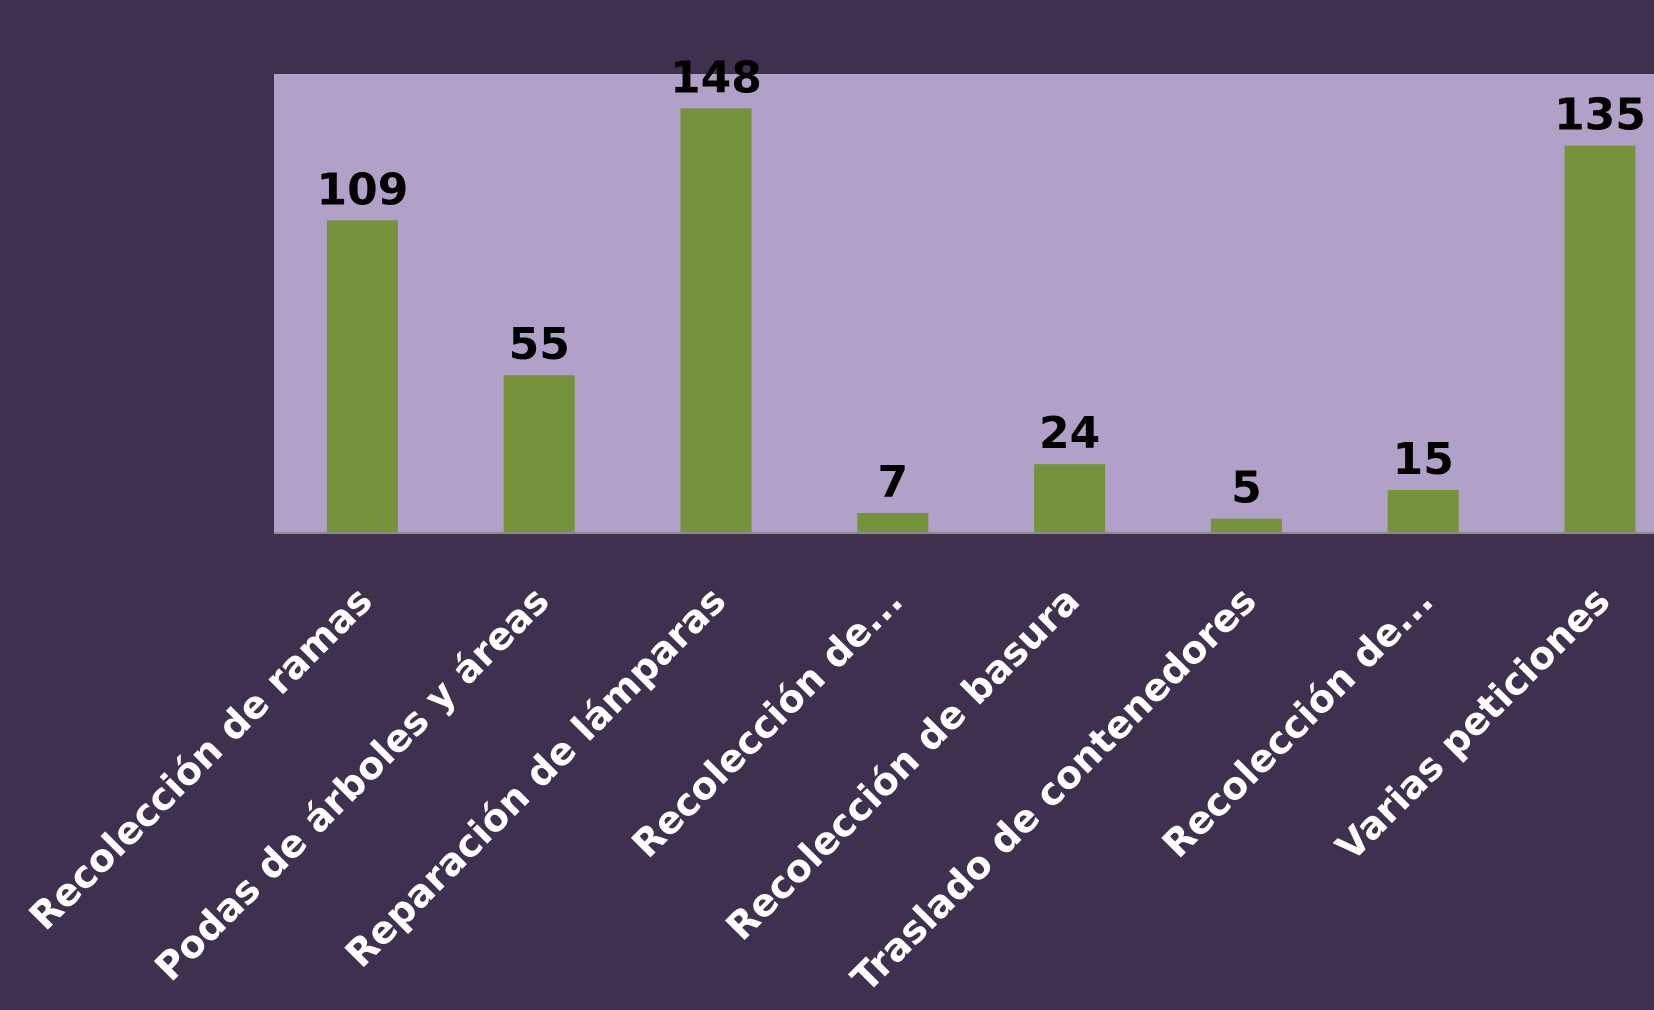 The image size is (1654, 1010). Describe the element at coordinates (1600, 115) in the screenshot. I see `data-label: 135` at that location.